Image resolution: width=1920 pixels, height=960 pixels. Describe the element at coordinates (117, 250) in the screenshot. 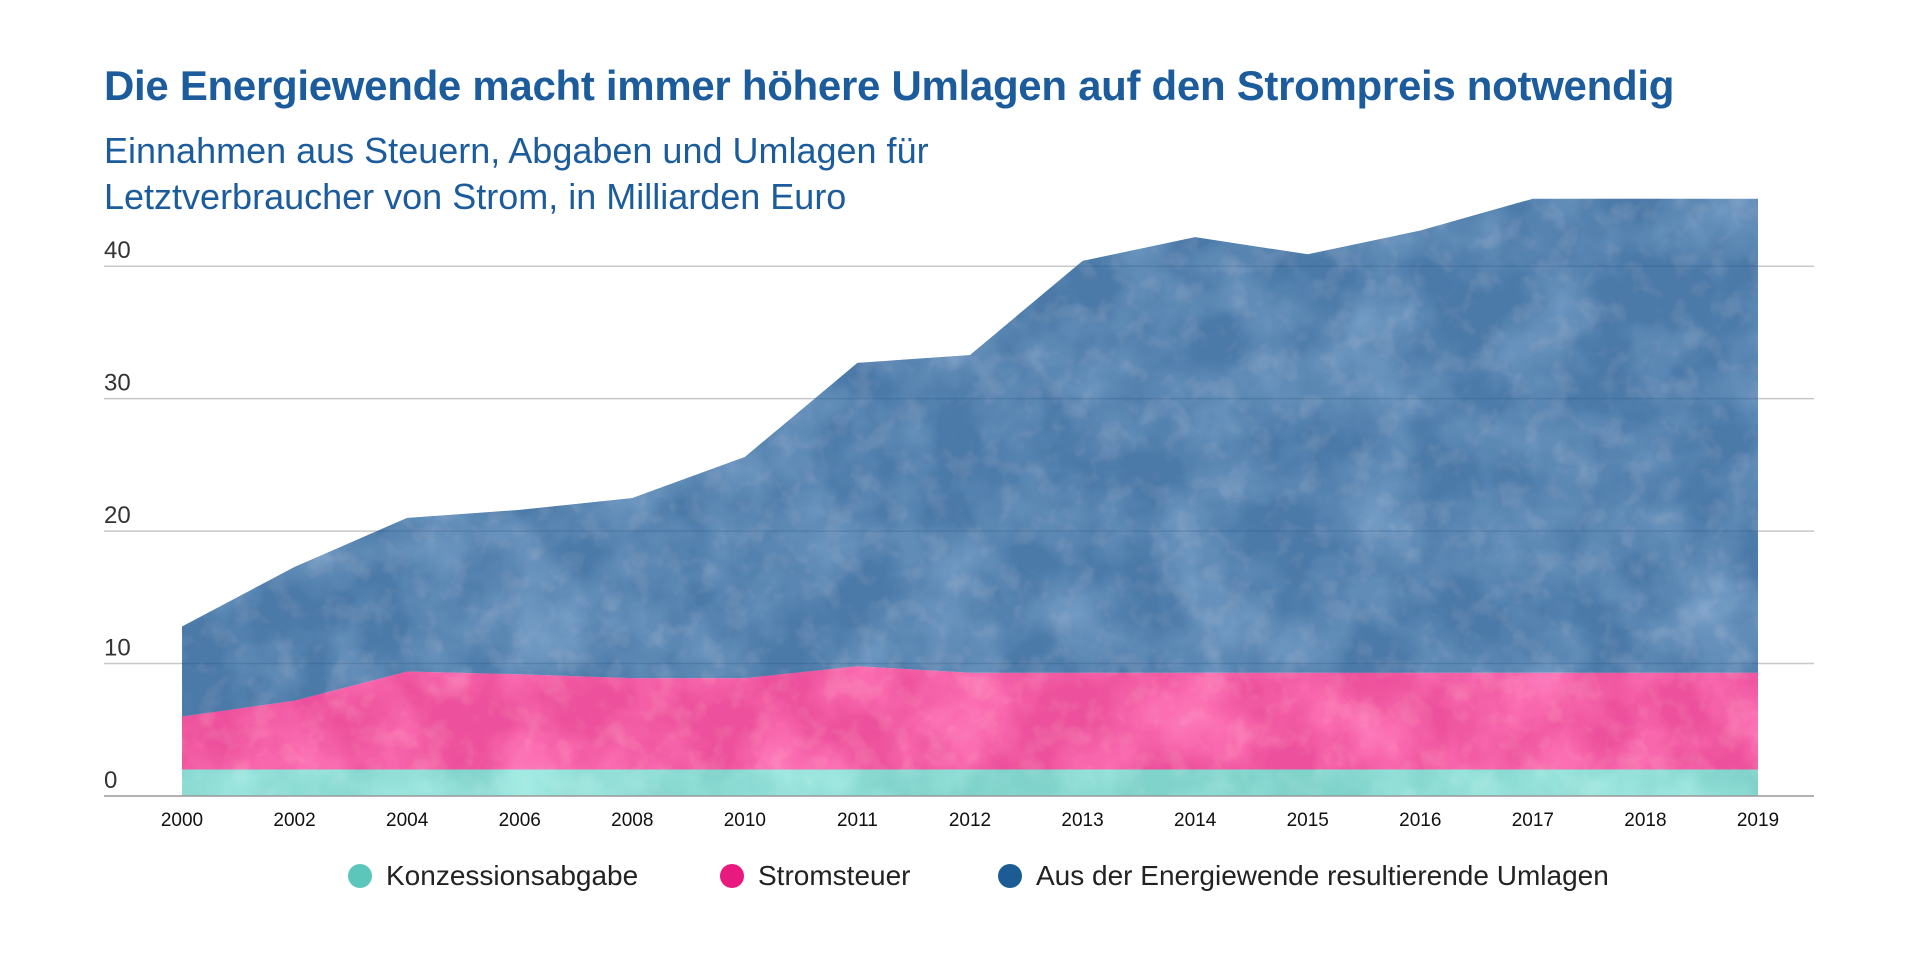

I see `y-tick-label-40: 40` at that location.